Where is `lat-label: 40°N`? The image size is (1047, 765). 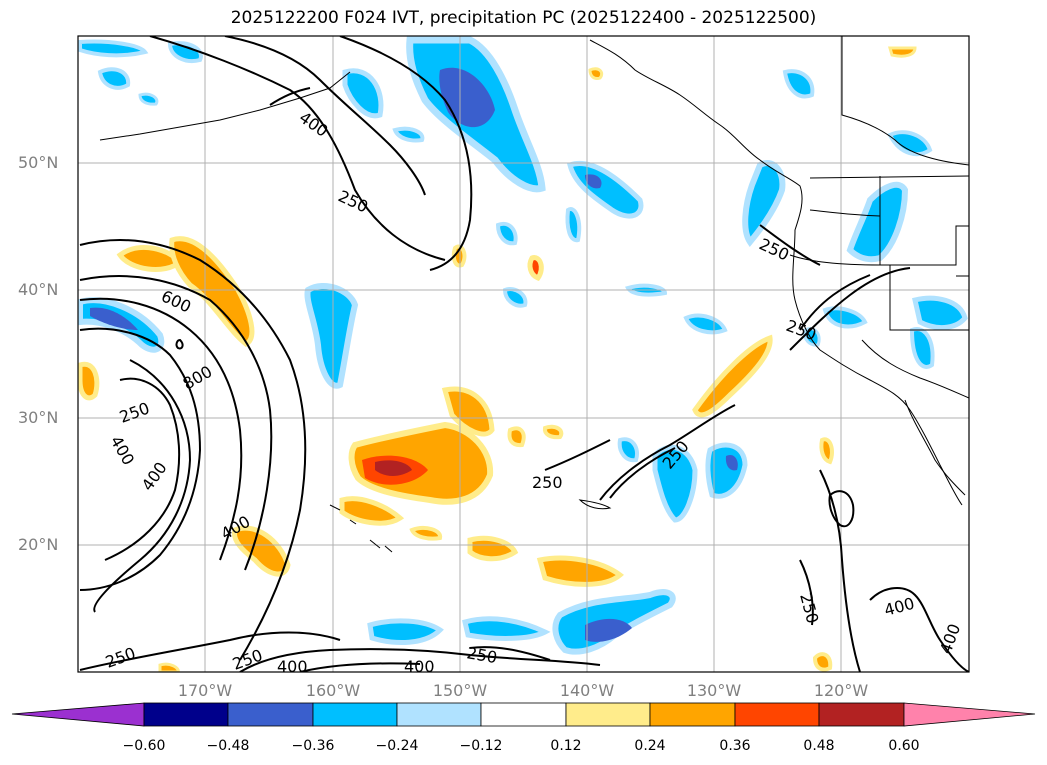
lat-label: 40°N is located at coordinates (38, 289).